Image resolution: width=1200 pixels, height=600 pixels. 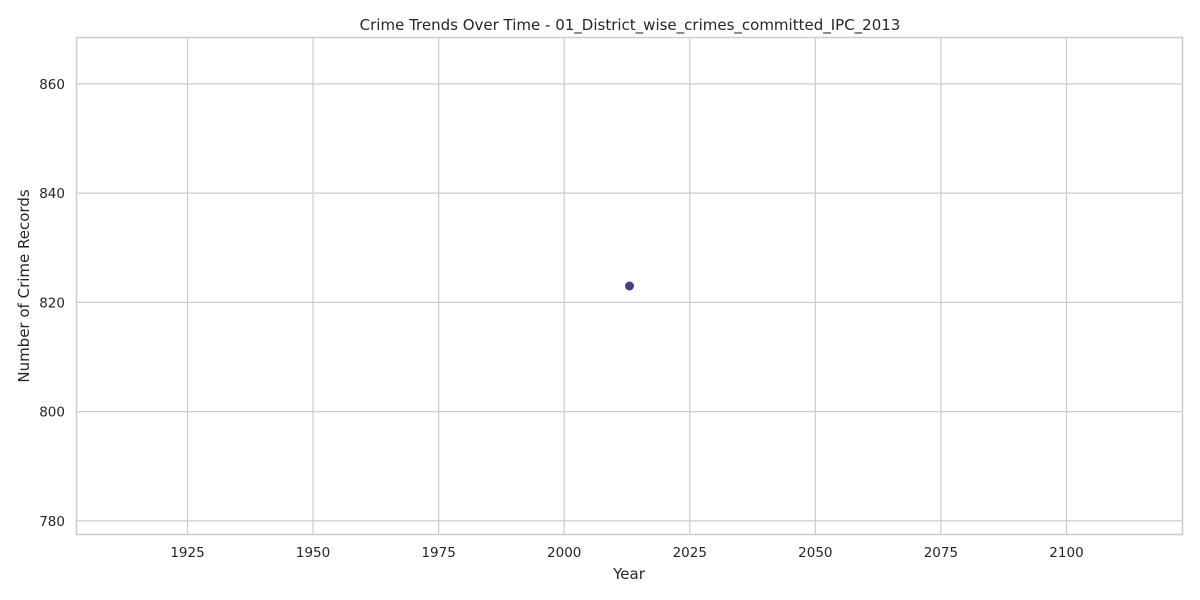 I want to click on y-tick-label: 840, so click(x=52, y=194).